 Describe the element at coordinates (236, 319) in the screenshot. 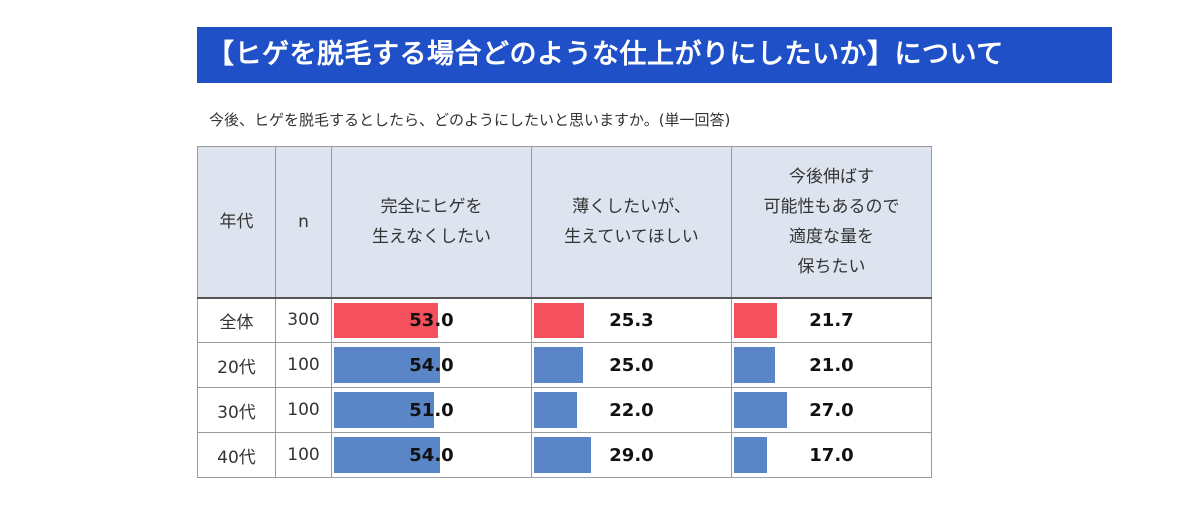

I see `row-label: 全体` at that location.